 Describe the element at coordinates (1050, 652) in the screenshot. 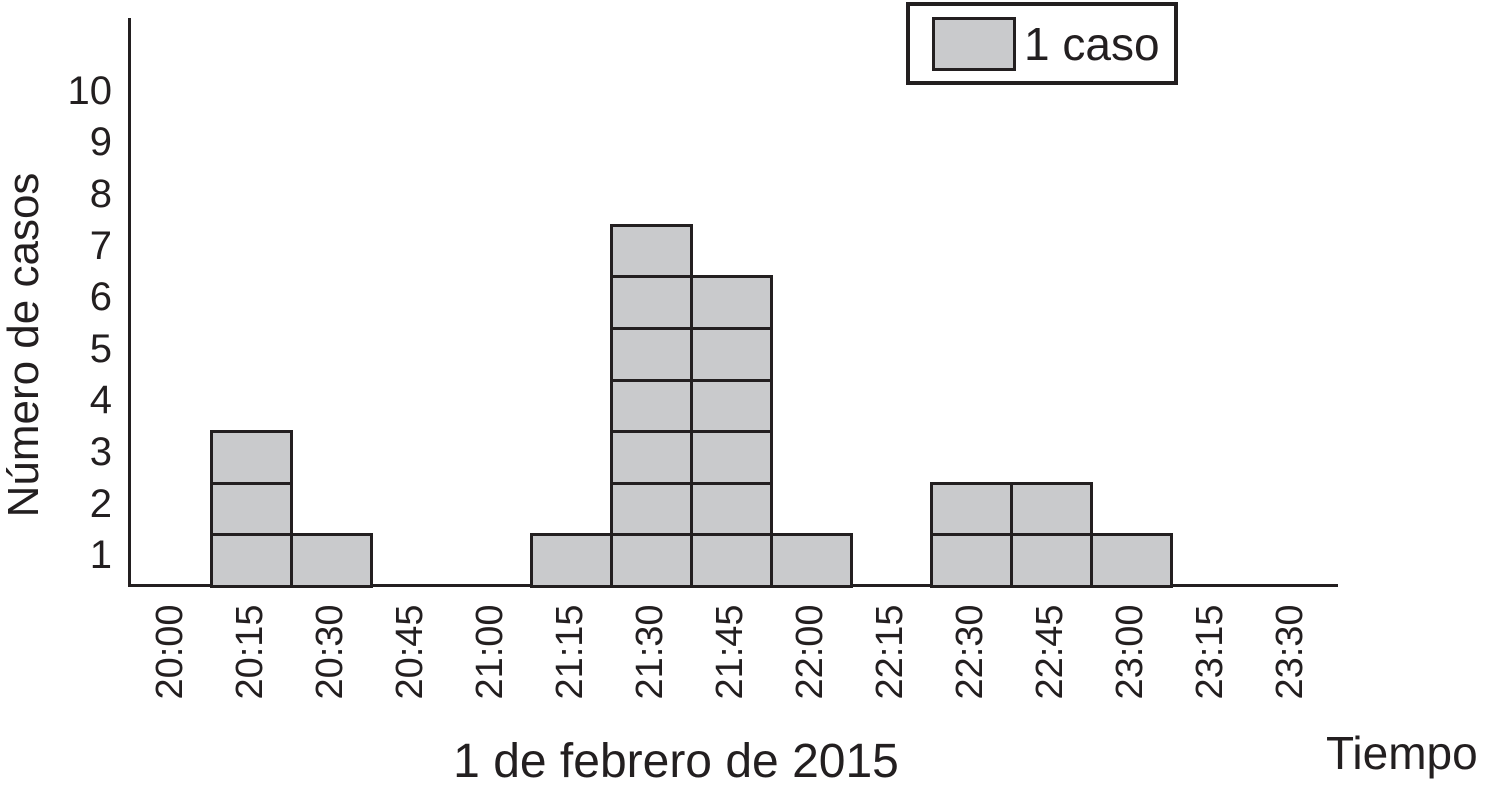

I see `x-tick-label: 22:45` at that location.